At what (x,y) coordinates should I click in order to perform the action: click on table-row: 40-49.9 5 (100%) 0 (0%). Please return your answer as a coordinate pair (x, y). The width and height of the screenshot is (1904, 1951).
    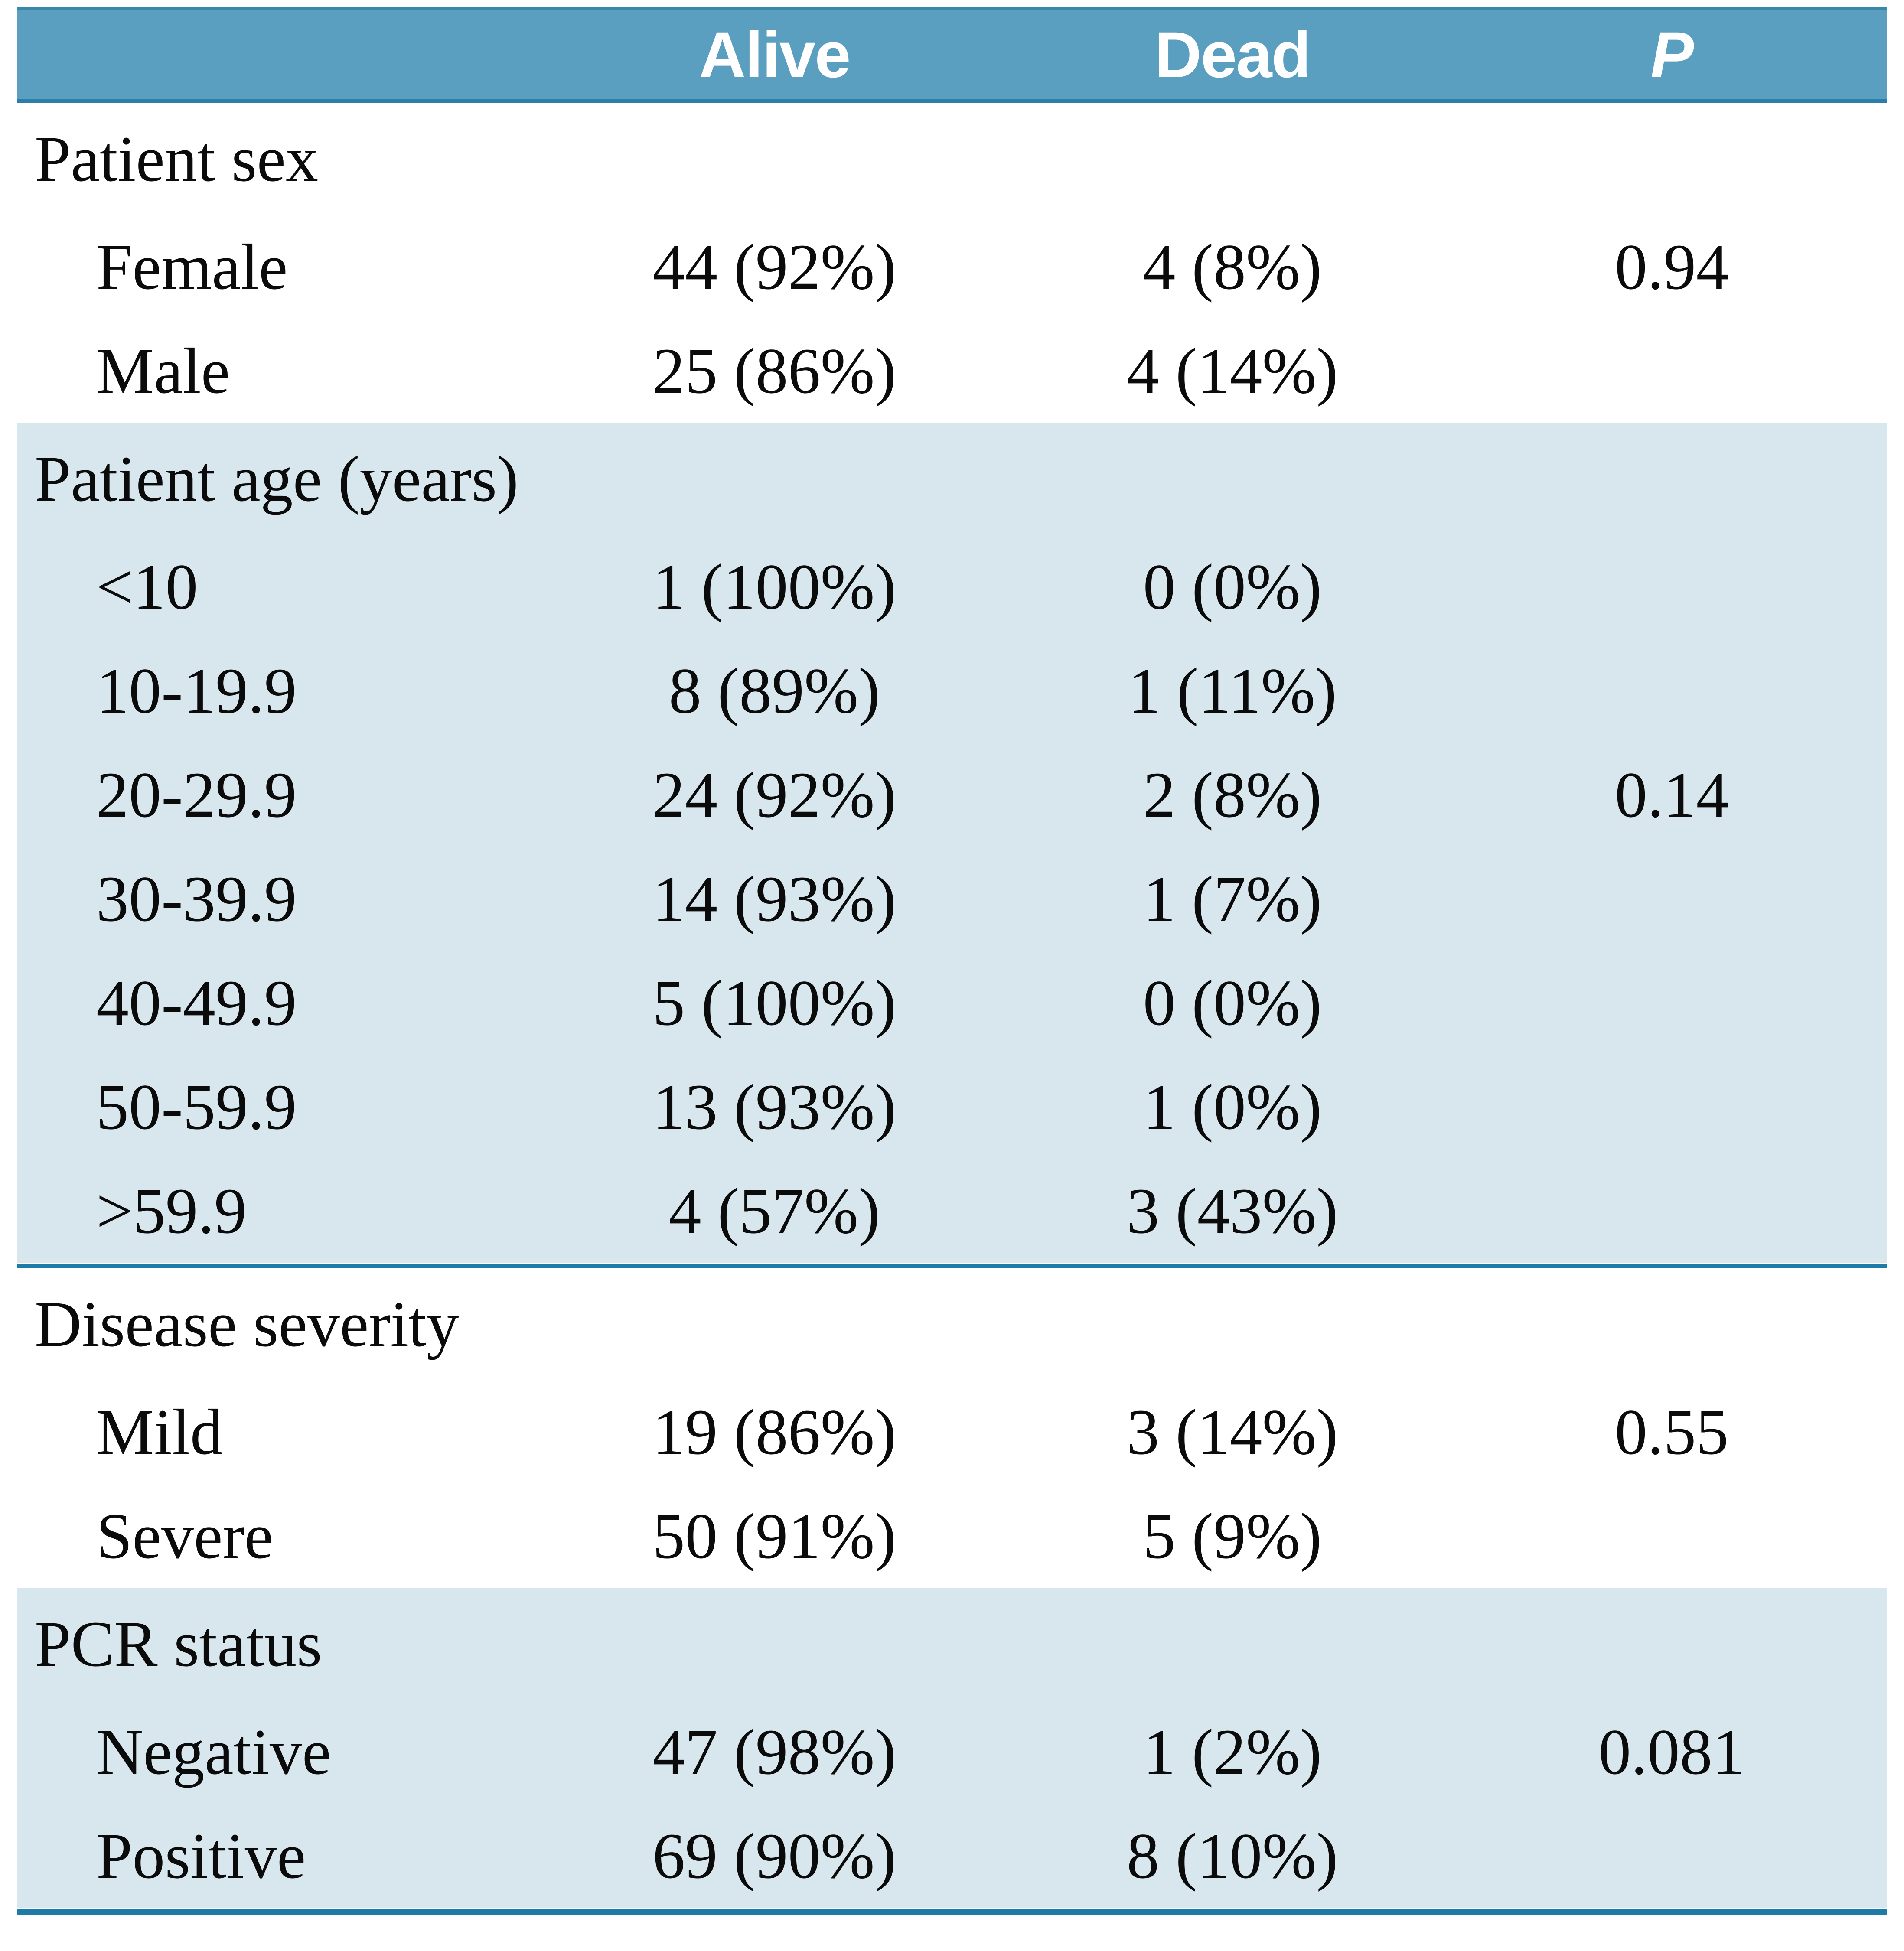
    Looking at the image, I should click on (952, 1003).